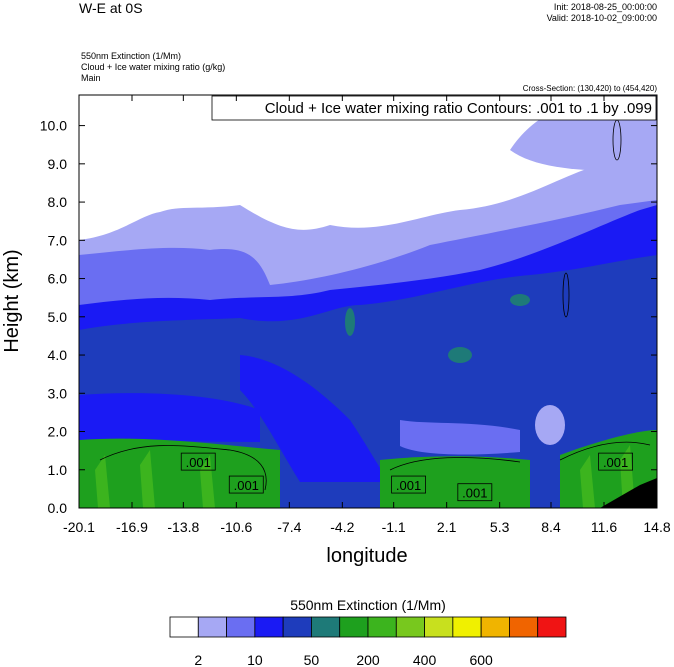 The width and height of the screenshot is (674, 667). I want to click on x-tick-label: -16.9, so click(132, 527).